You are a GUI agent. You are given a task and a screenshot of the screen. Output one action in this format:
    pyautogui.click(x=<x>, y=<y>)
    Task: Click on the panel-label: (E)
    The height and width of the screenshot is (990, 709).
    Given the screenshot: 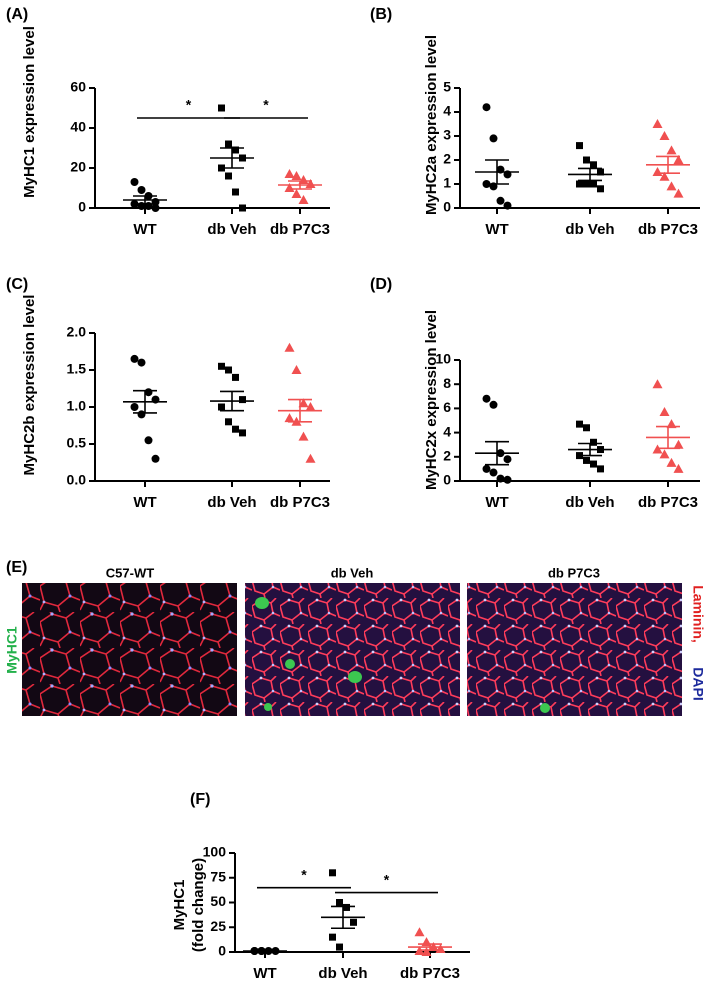 What is the action you would take?
    pyautogui.click(x=16, y=567)
    